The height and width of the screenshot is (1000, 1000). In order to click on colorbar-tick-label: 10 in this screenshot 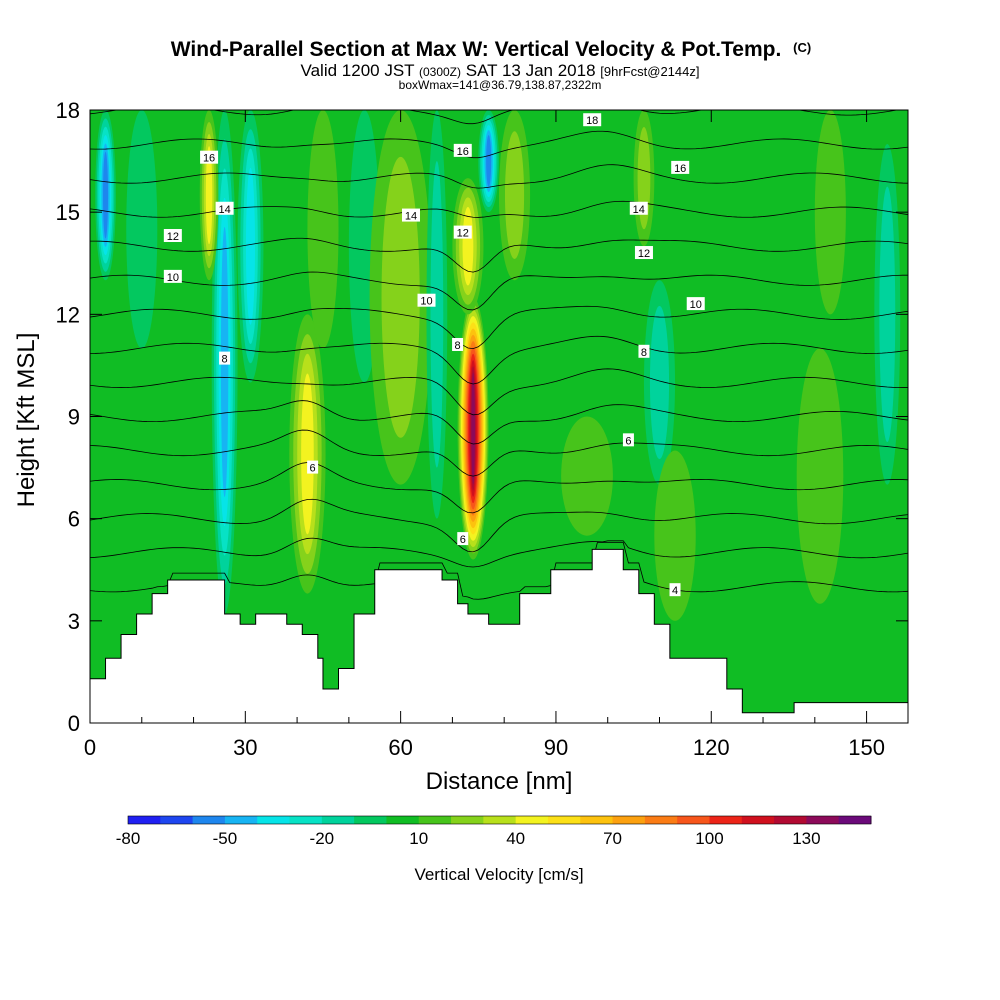, I will do `click(418, 838)`.